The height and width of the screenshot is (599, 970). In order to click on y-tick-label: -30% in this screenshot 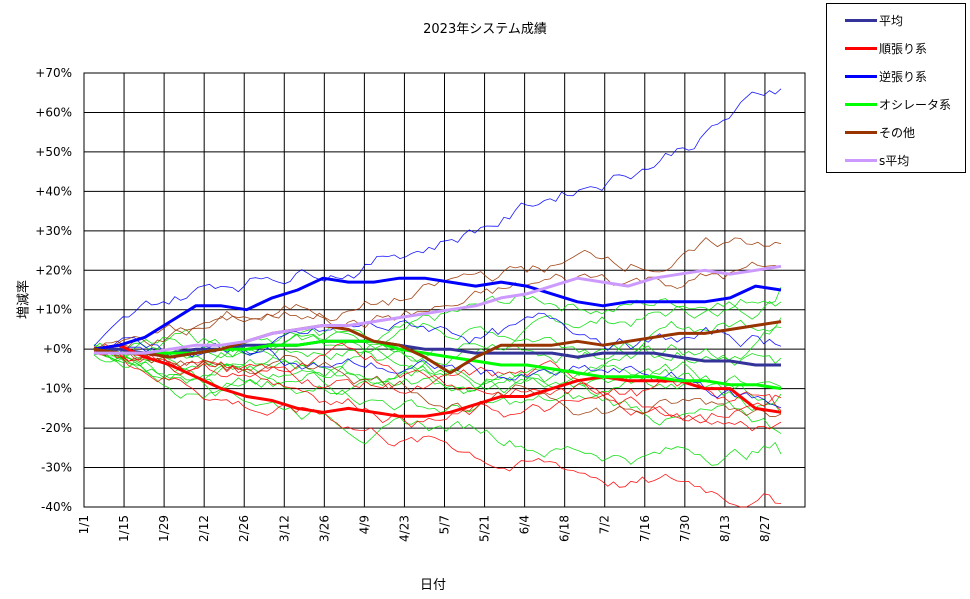, I will do `click(56, 468)`.